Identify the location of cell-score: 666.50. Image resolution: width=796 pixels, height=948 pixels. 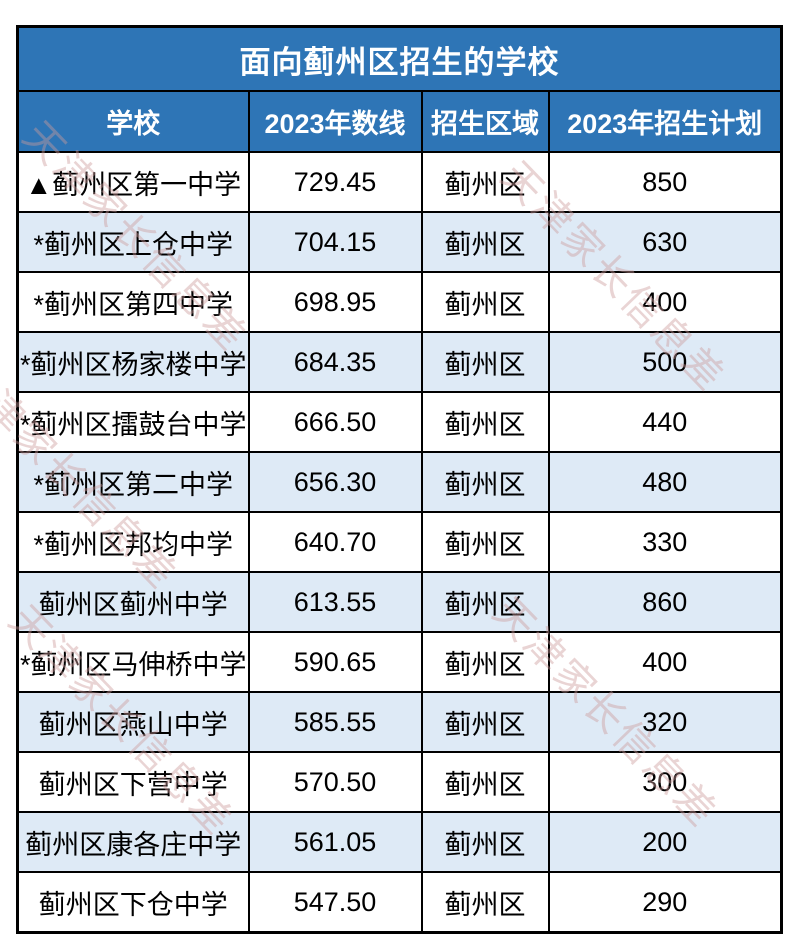
(335, 422).